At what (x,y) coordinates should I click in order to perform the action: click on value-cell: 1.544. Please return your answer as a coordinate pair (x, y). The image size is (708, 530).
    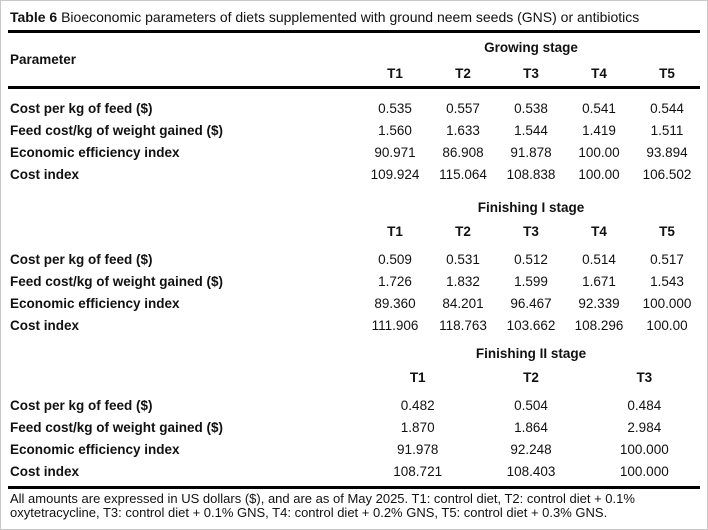
    Looking at the image, I should click on (531, 130).